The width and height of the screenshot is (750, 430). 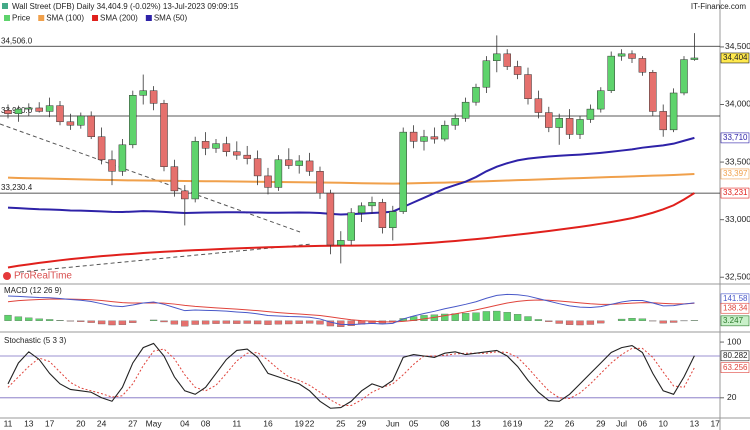 I want to click on x-tick-label: 22, so click(x=549, y=423).